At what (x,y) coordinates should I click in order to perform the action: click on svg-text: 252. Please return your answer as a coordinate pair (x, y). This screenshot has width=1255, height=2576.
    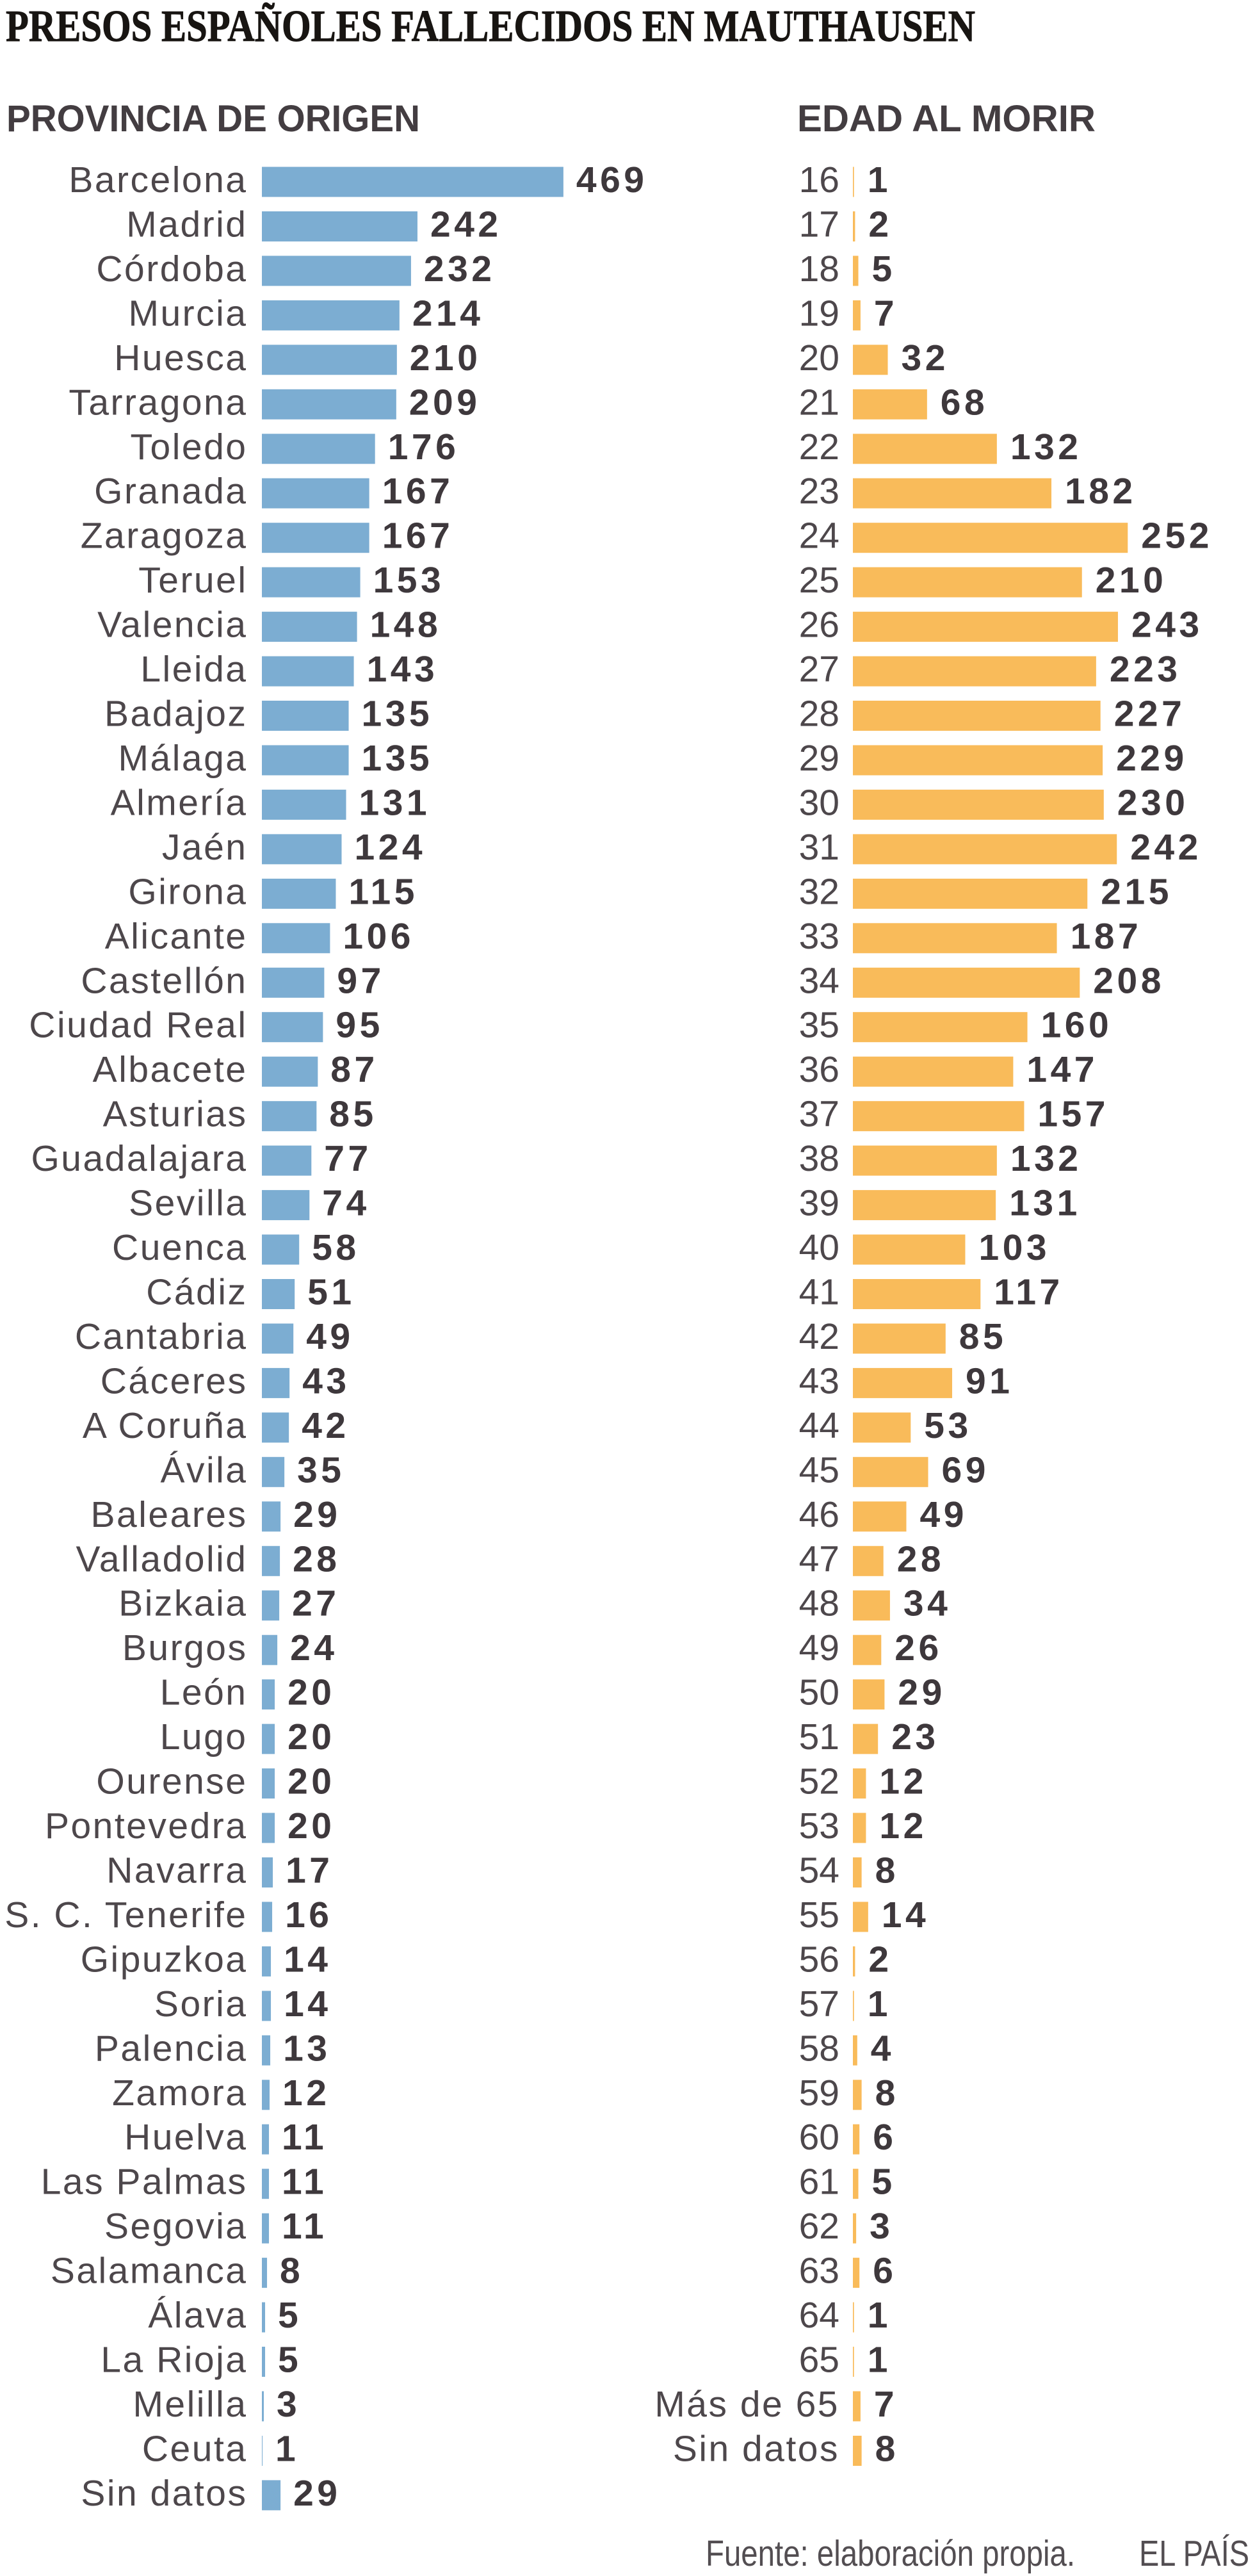
    Looking at the image, I should click on (1177, 536).